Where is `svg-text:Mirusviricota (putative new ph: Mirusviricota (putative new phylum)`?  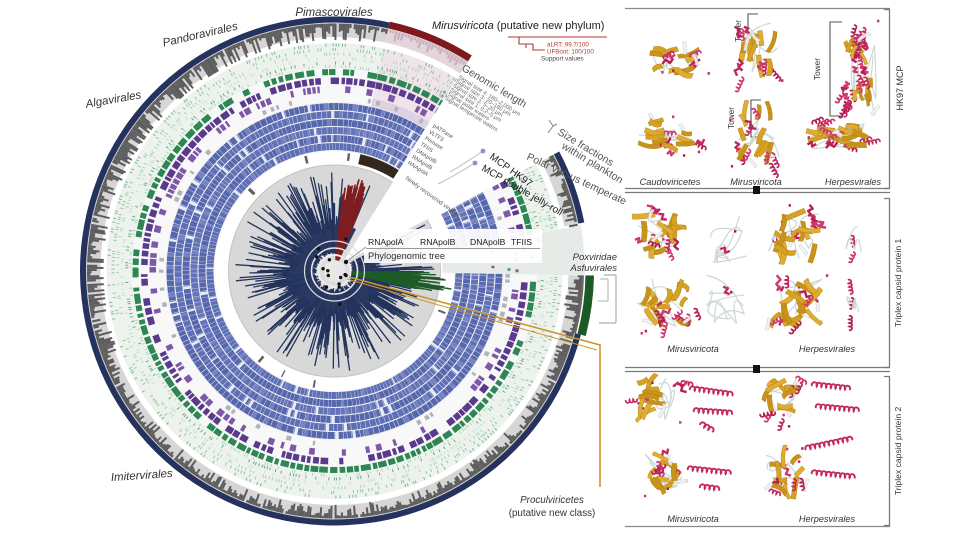 svg-text:Mirusviricota (putative new ph: Mirusviricota (putative new phylum) is located at coordinates (518, 26).